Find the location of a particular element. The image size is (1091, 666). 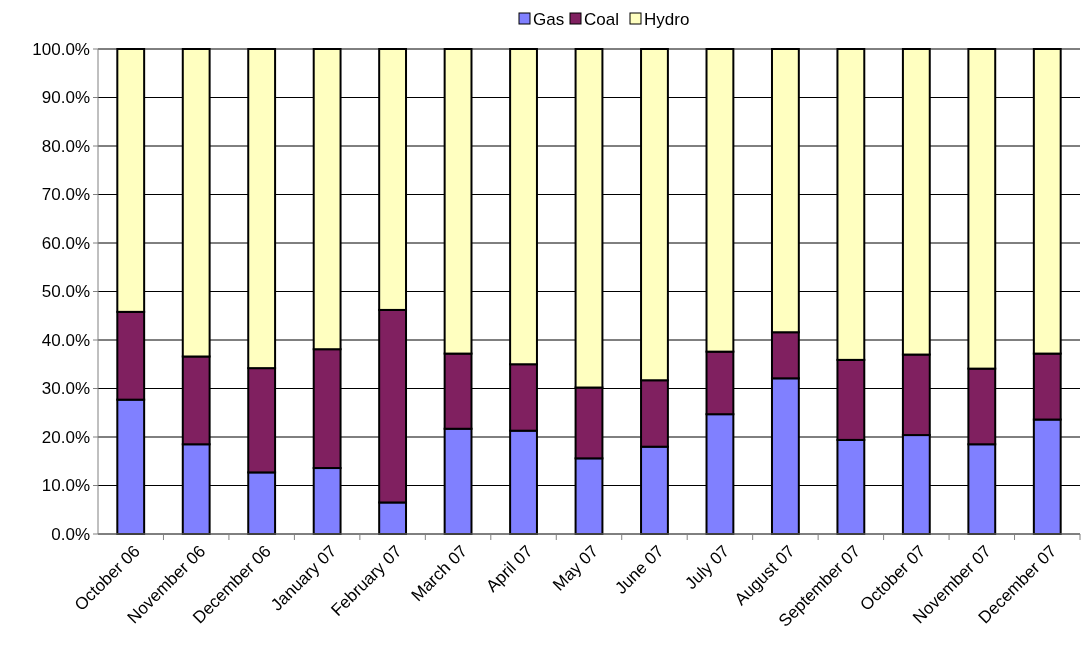

x-tick-label: July 07 is located at coordinates (707, 567).